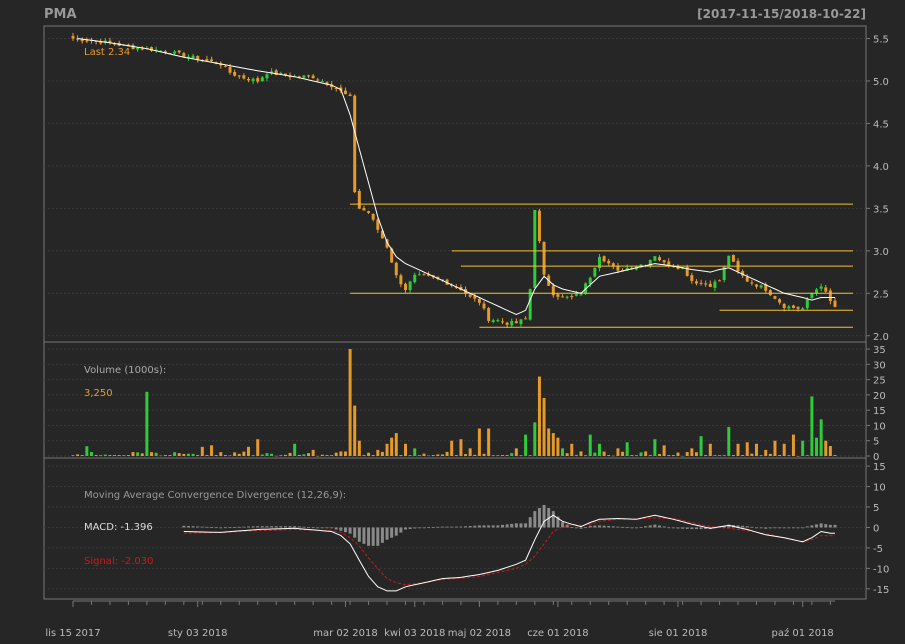 Image resolution: width=905 pixels, height=644 pixels. What do you see at coordinates (781, 14) in the screenshot?
I see `date-range: [2017-11-15/2018-10-22]` at bounding box center [781, 14].